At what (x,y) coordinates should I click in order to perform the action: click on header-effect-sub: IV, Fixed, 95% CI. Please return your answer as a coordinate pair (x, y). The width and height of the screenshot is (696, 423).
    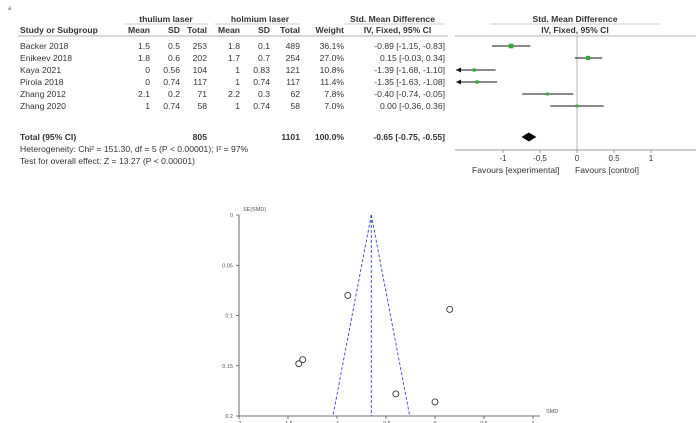
    Looking at the image, I should click on (397, 30).